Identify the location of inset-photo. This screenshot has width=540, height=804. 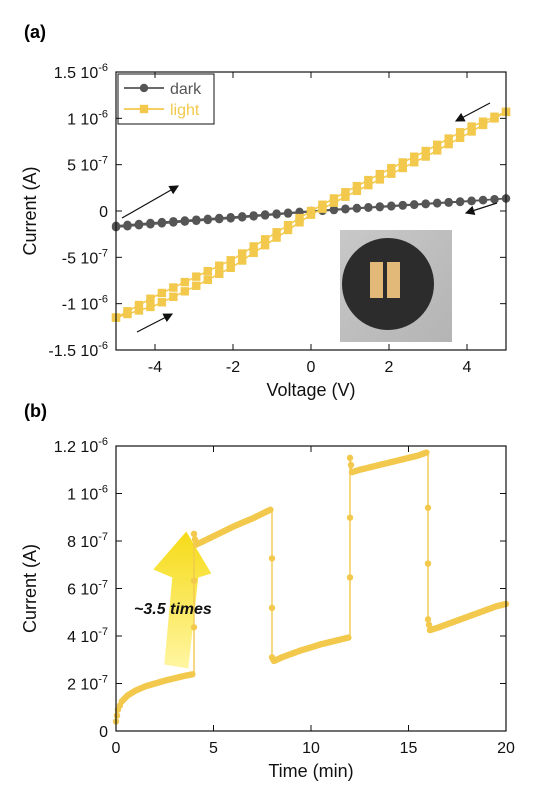
(396, 286).